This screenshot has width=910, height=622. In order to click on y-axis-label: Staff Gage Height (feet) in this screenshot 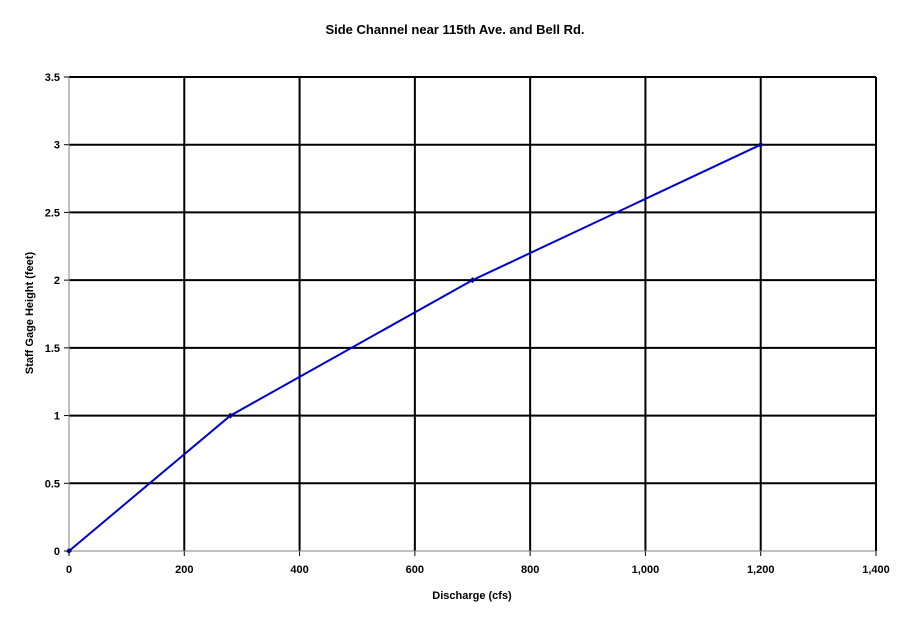, I will do `click(30, 313)`.